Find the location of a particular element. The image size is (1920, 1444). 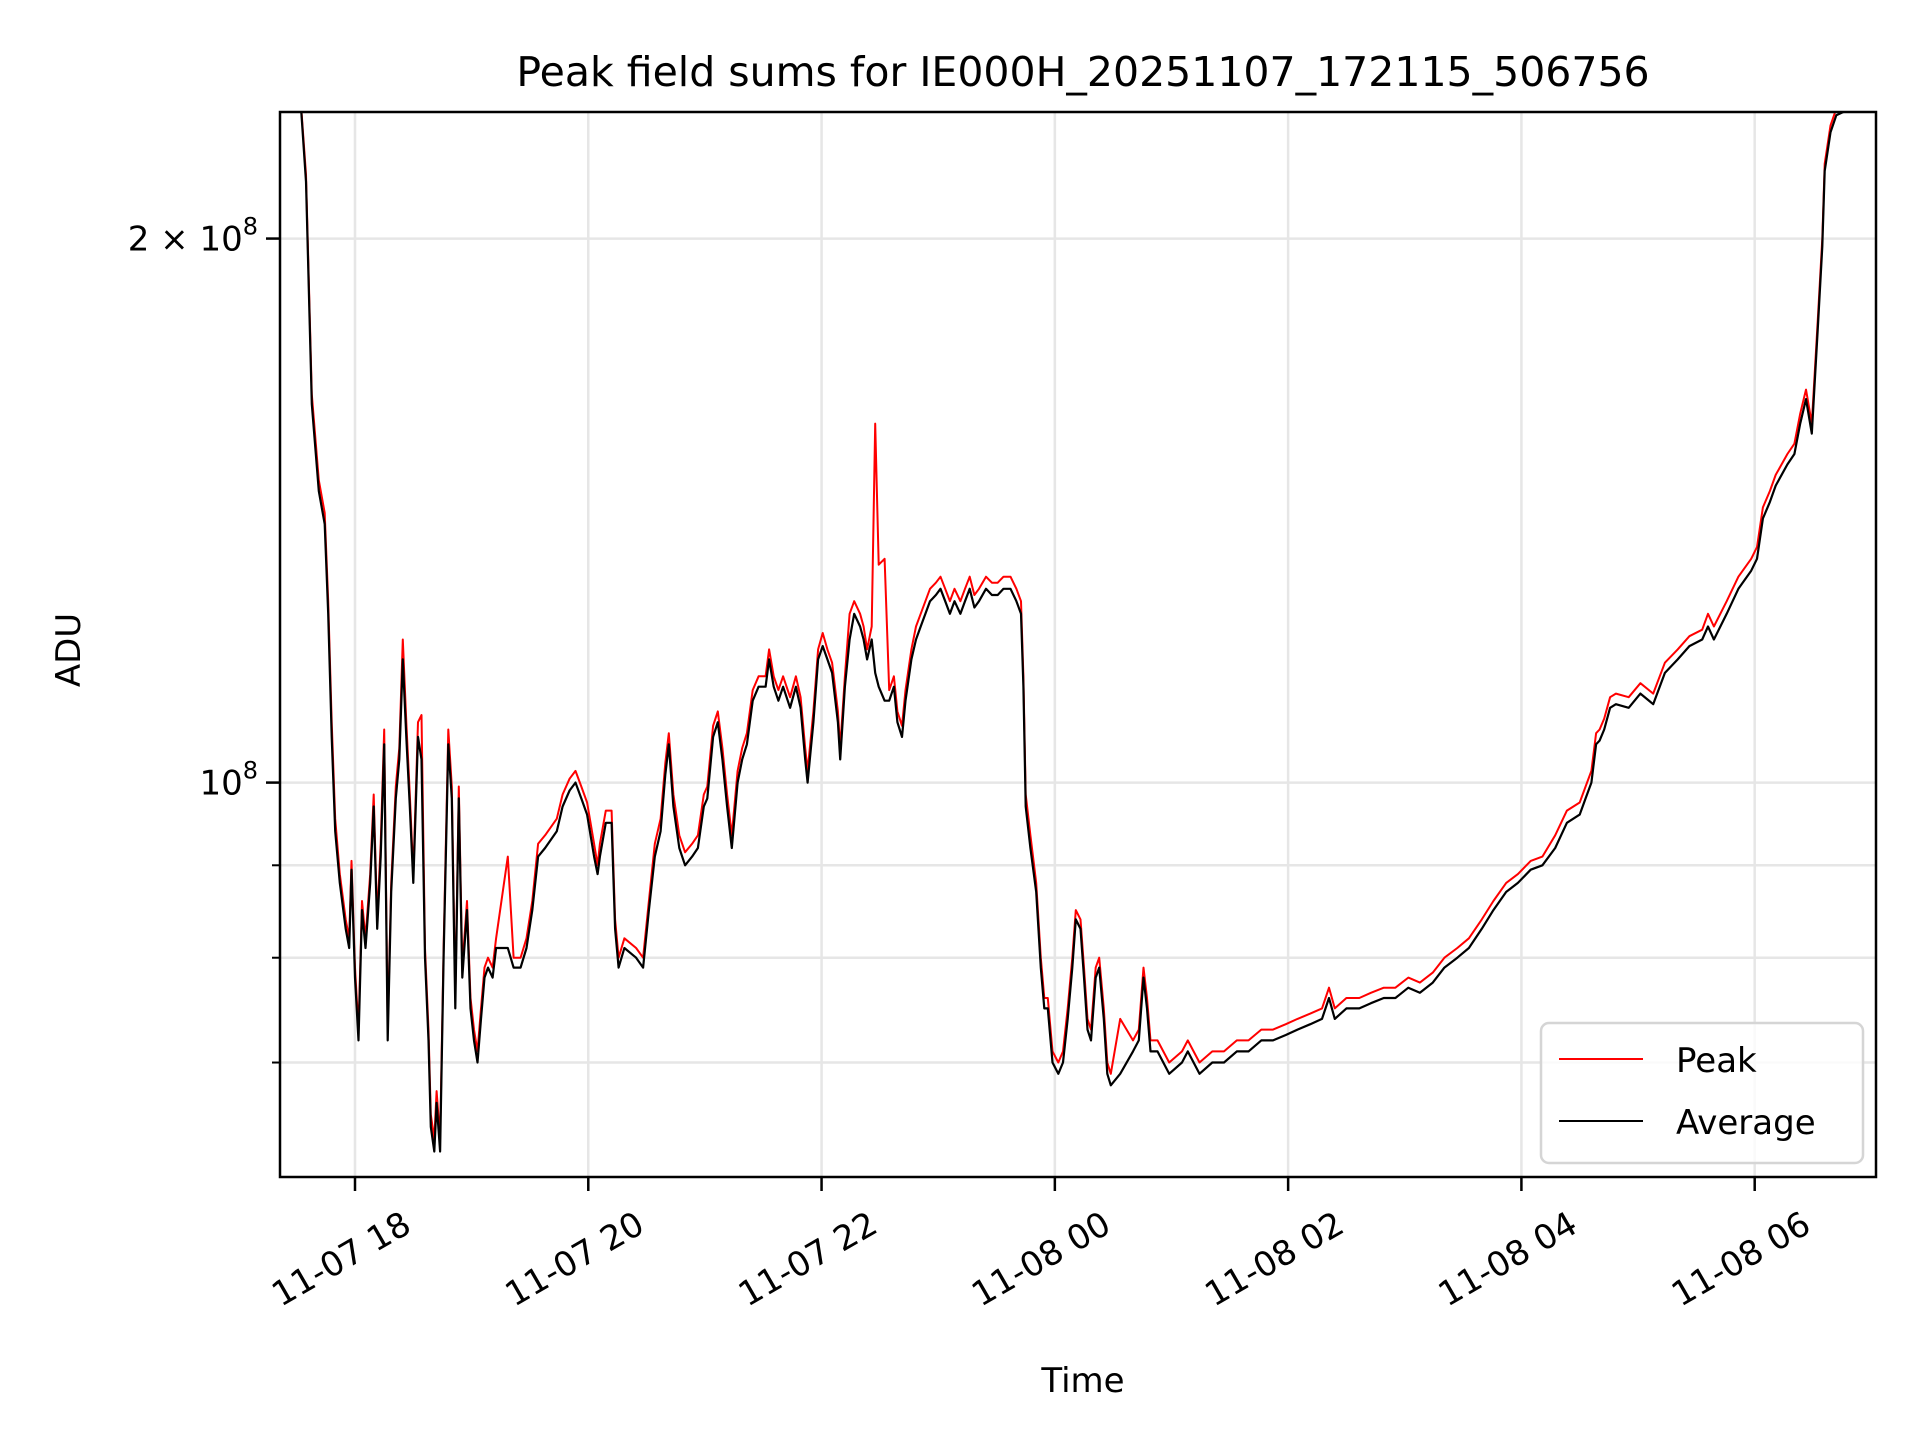

y-tick-label: 2 × 108 is located at coordinates (193, 236).